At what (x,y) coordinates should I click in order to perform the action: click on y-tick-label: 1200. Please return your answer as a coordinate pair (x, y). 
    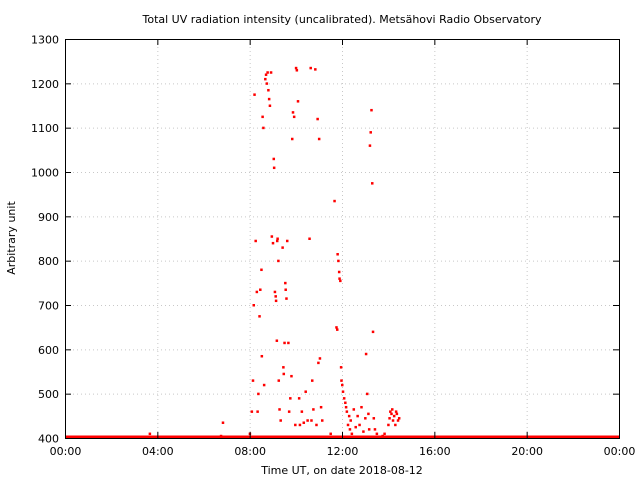
    Looking at the image, I should click on (45, 84).